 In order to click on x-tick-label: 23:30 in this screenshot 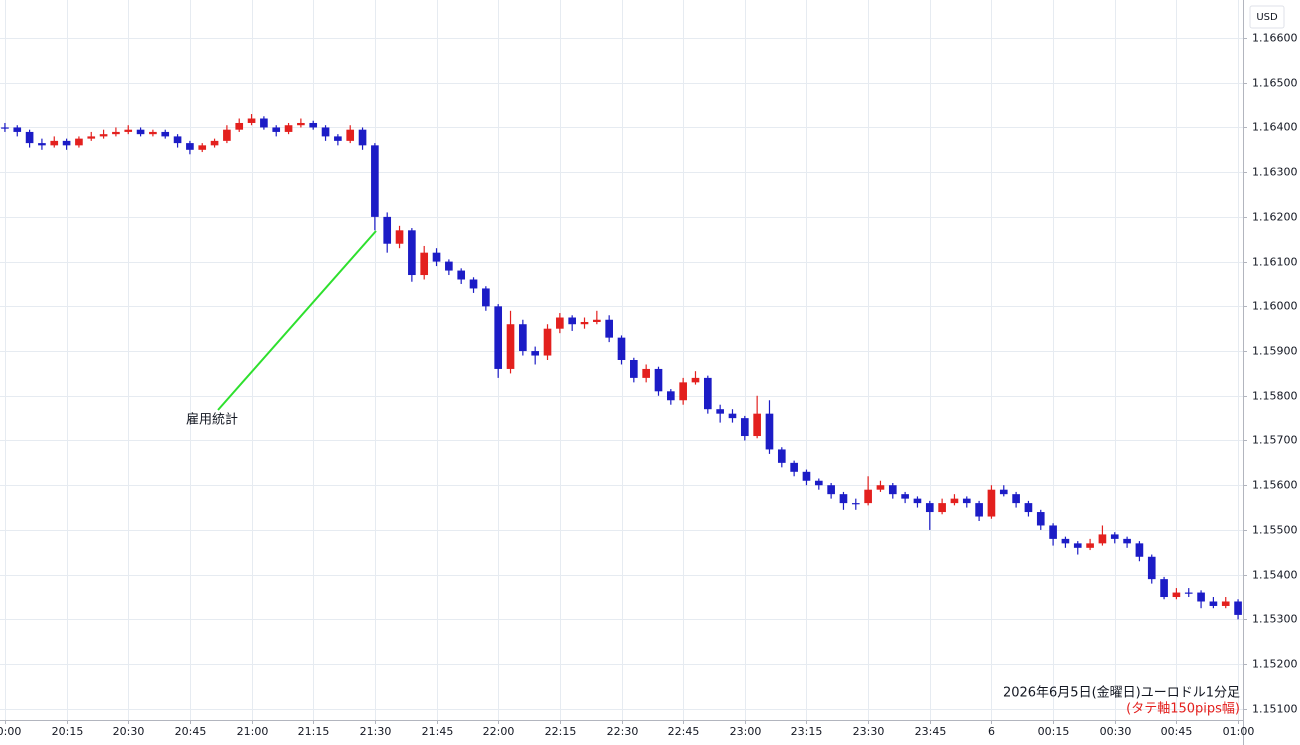, I will do `click(869, 731)`.